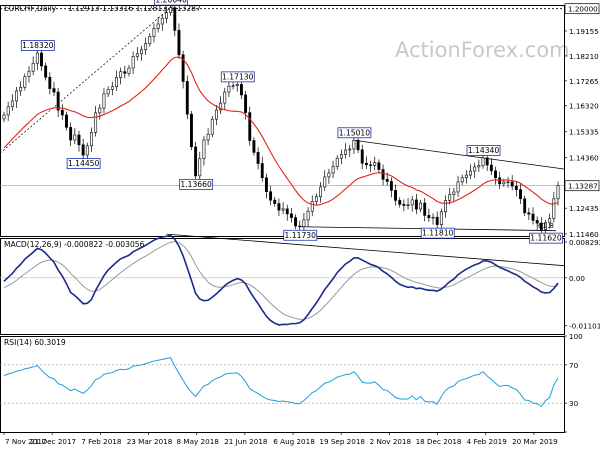  I want to click on annotation-text: 1.17130, so click(238, 76).